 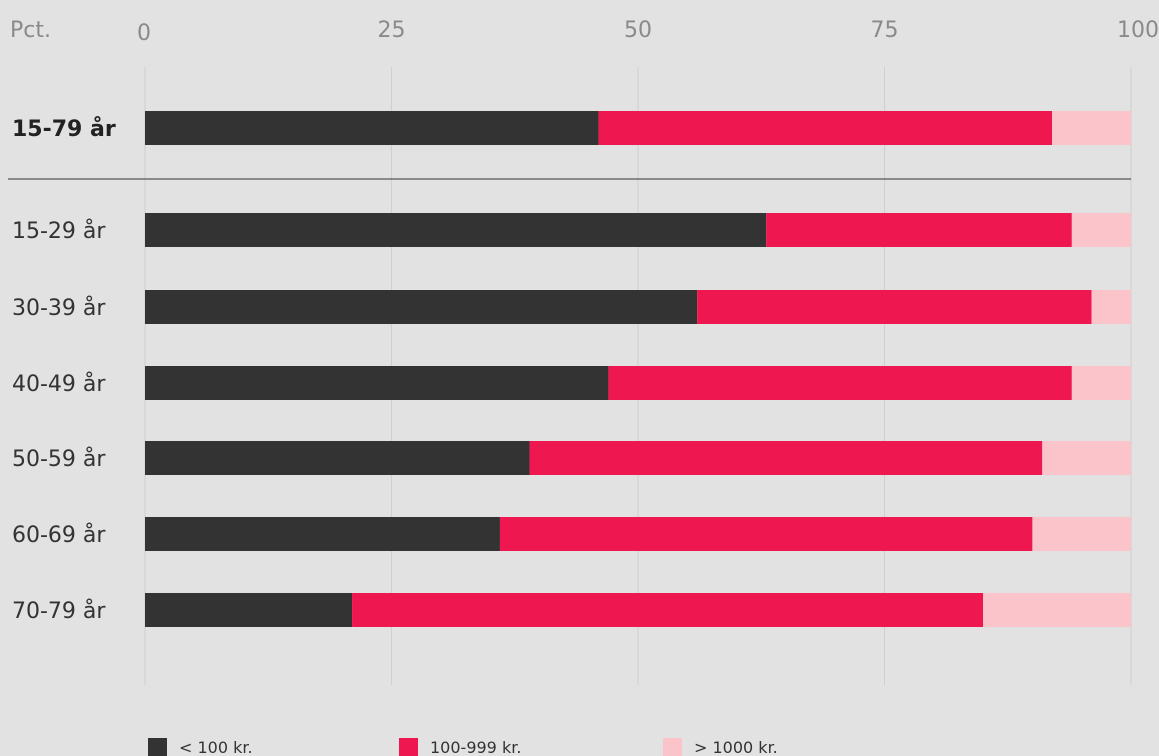 I want to click on category-label: 60-69 år, so click(x=59, y=535).